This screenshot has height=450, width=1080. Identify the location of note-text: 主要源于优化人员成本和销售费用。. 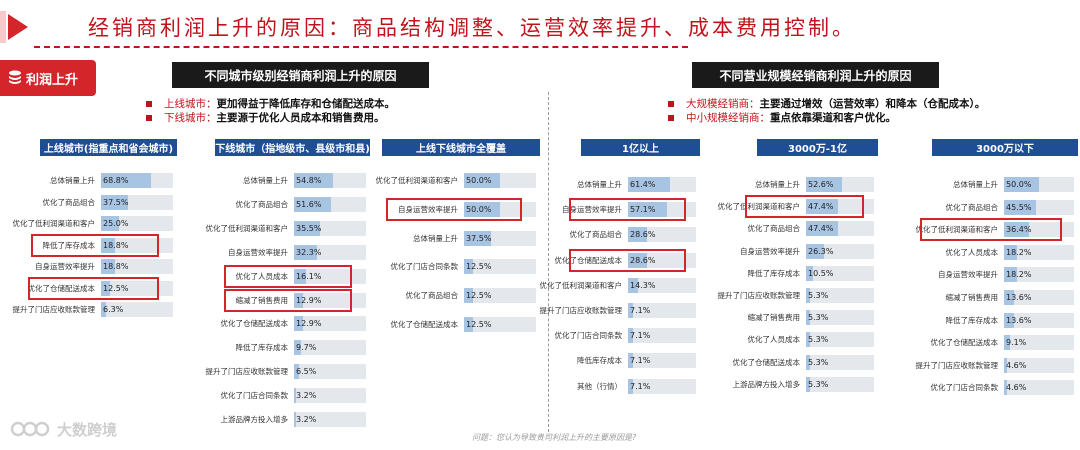
(300, 118).